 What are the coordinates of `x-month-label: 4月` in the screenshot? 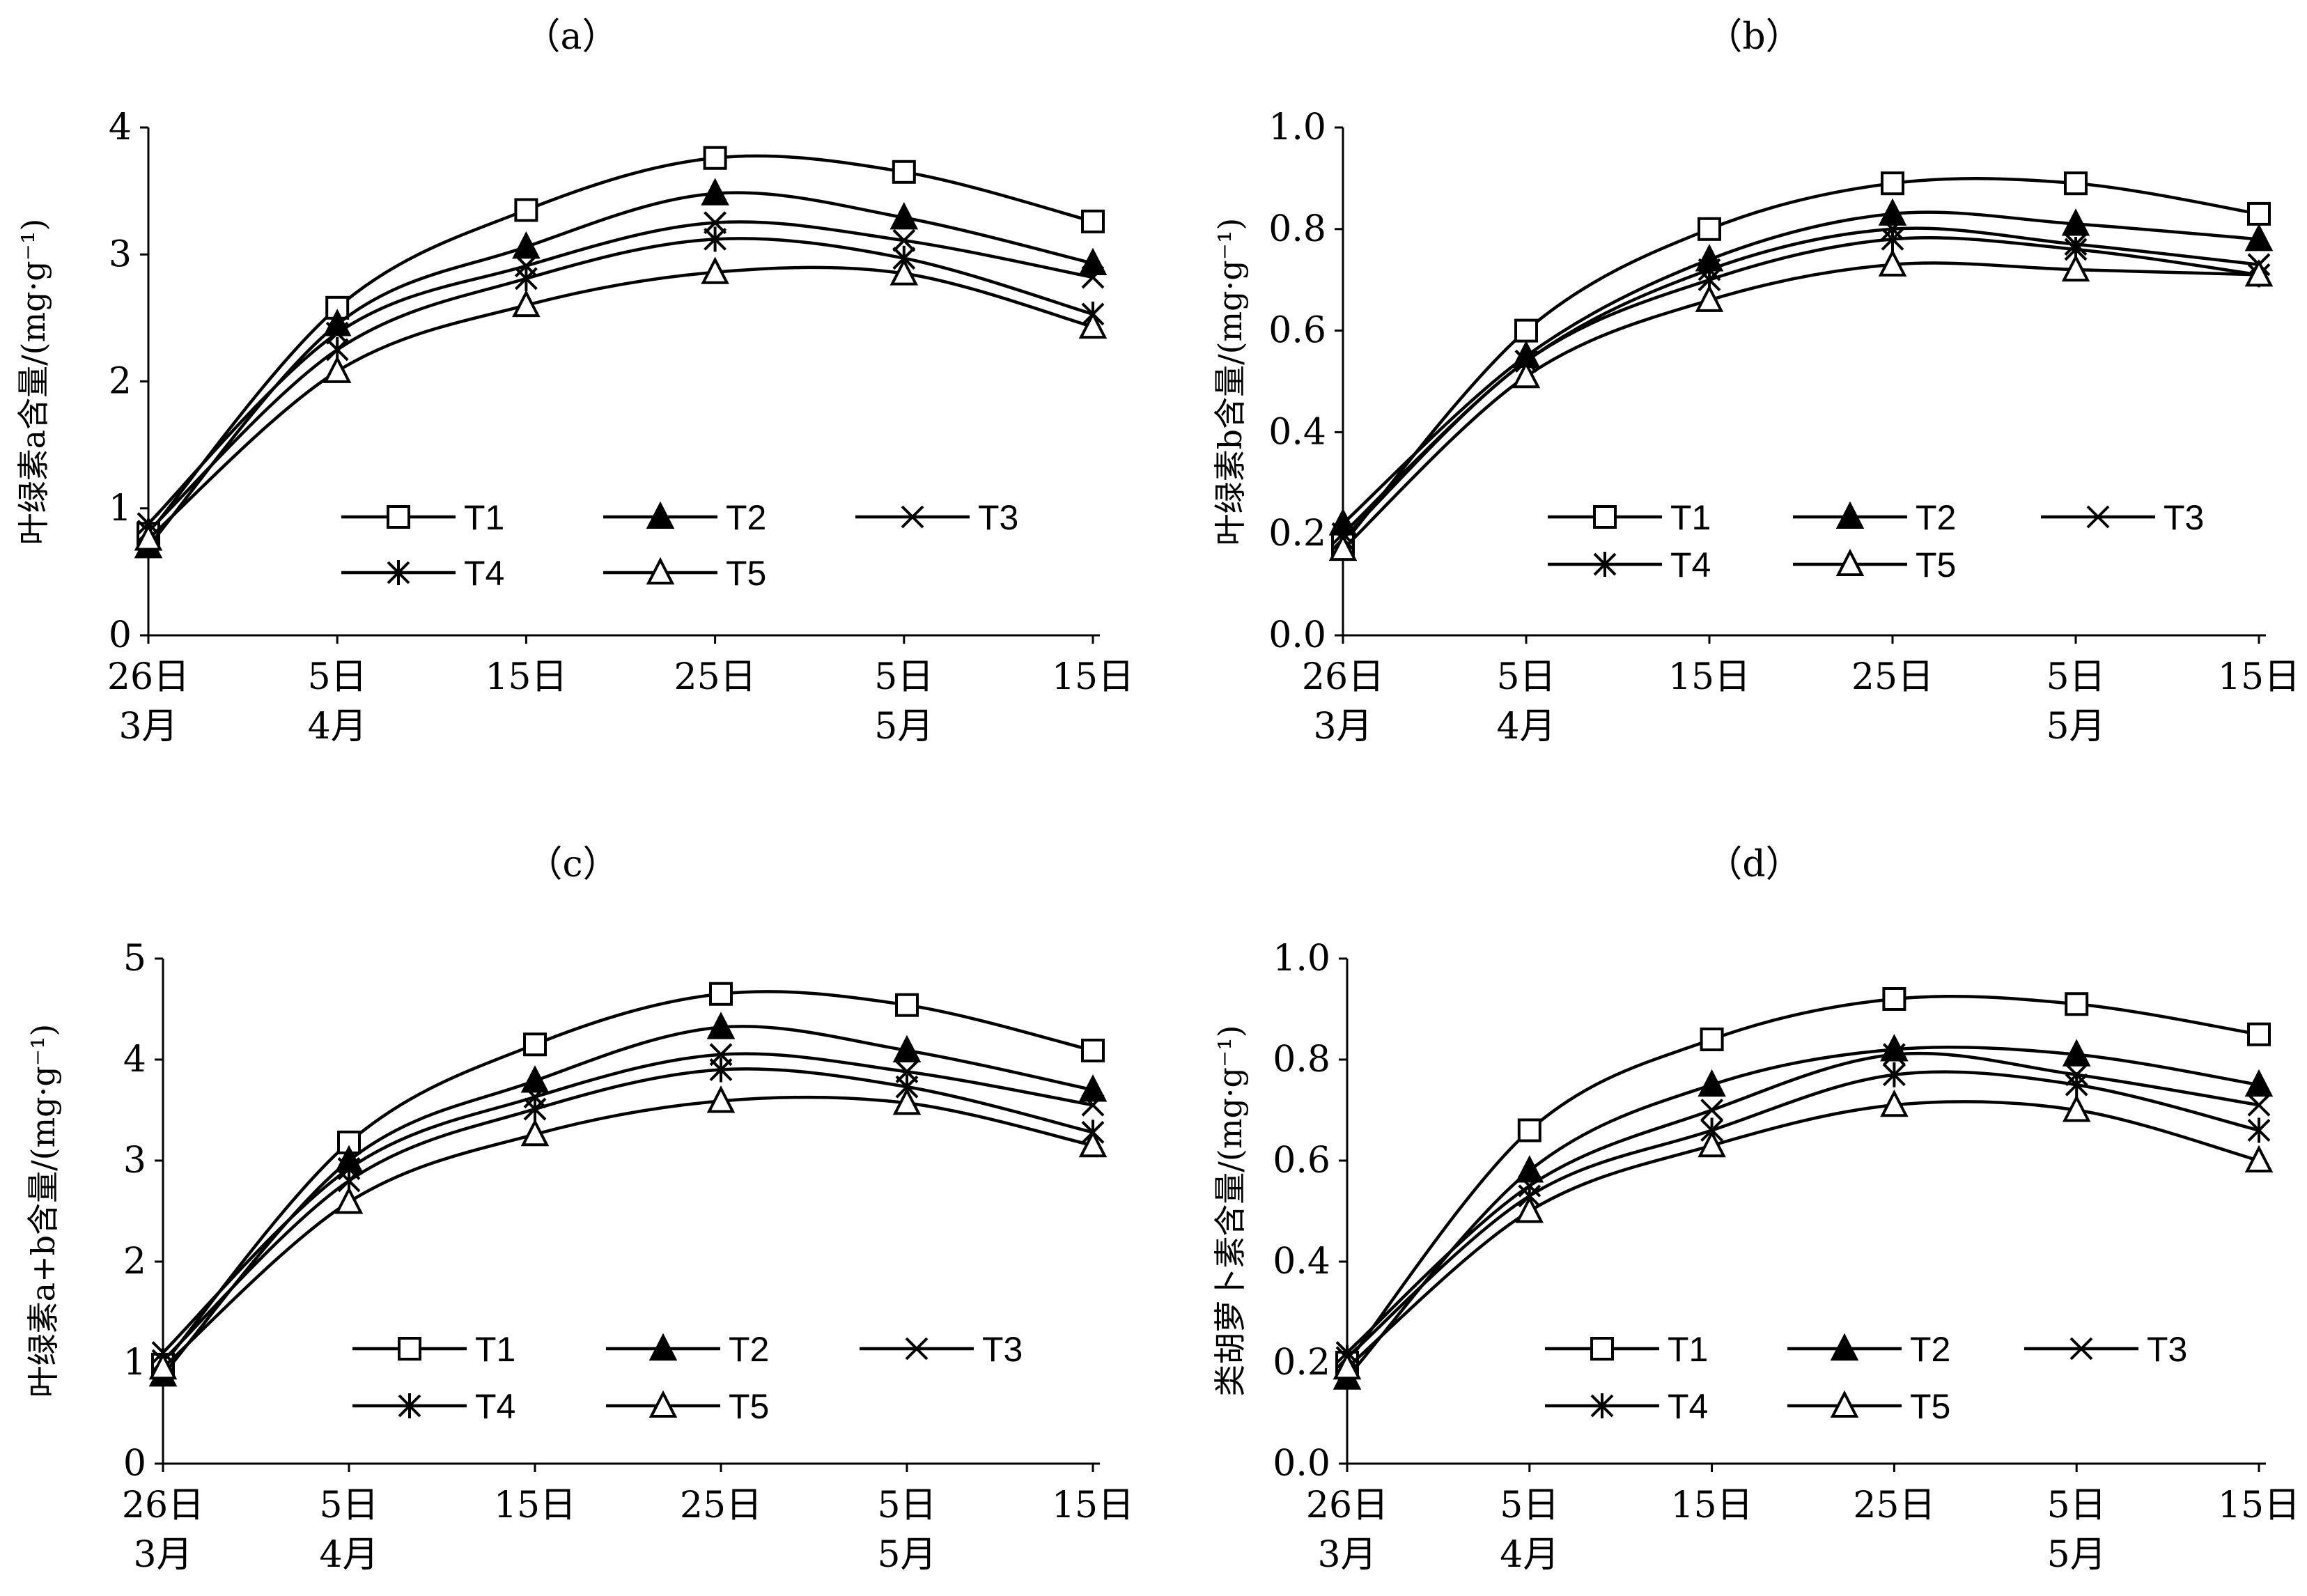 It's located at (338, 727).